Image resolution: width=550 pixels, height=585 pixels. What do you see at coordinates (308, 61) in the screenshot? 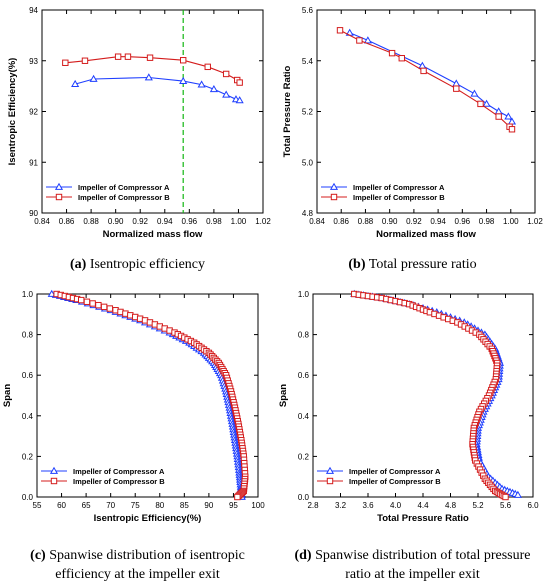
I see `y-tick-label: 5.4` at bounding box center [308, 61].